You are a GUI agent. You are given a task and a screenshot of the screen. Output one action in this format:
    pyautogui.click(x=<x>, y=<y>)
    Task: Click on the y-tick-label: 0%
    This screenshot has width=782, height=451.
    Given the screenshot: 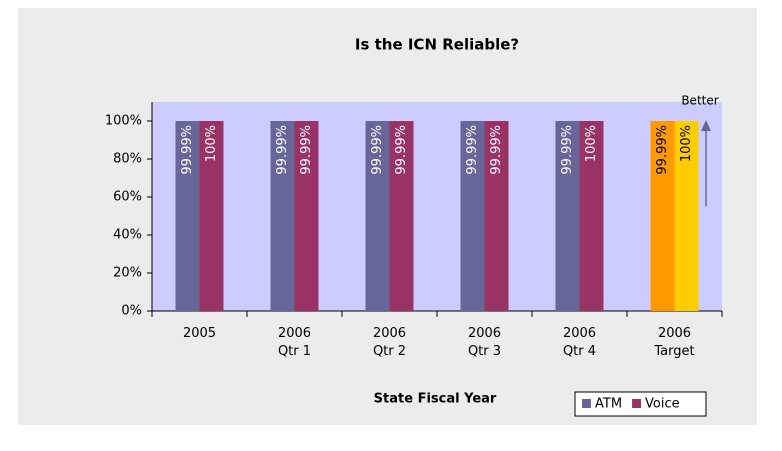 What is the action you would take?
    pyautogui.click(x=131, y=311)
    